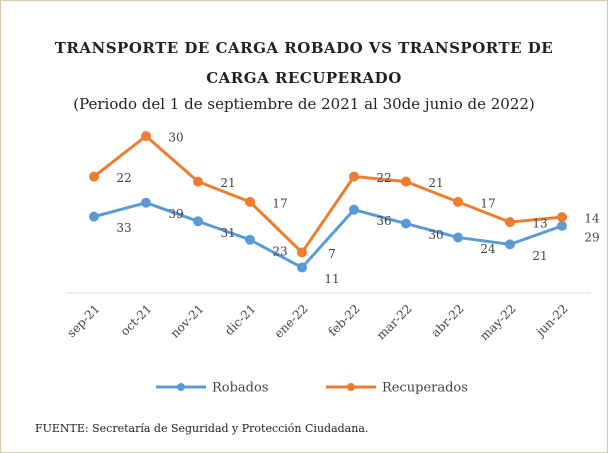 Image resolution: width=608 pixels, height=453 pixels. What do you see at coordinates (592, 219) in the screenshot?
I see `data-label: 14` at bounding box center [592, 219].